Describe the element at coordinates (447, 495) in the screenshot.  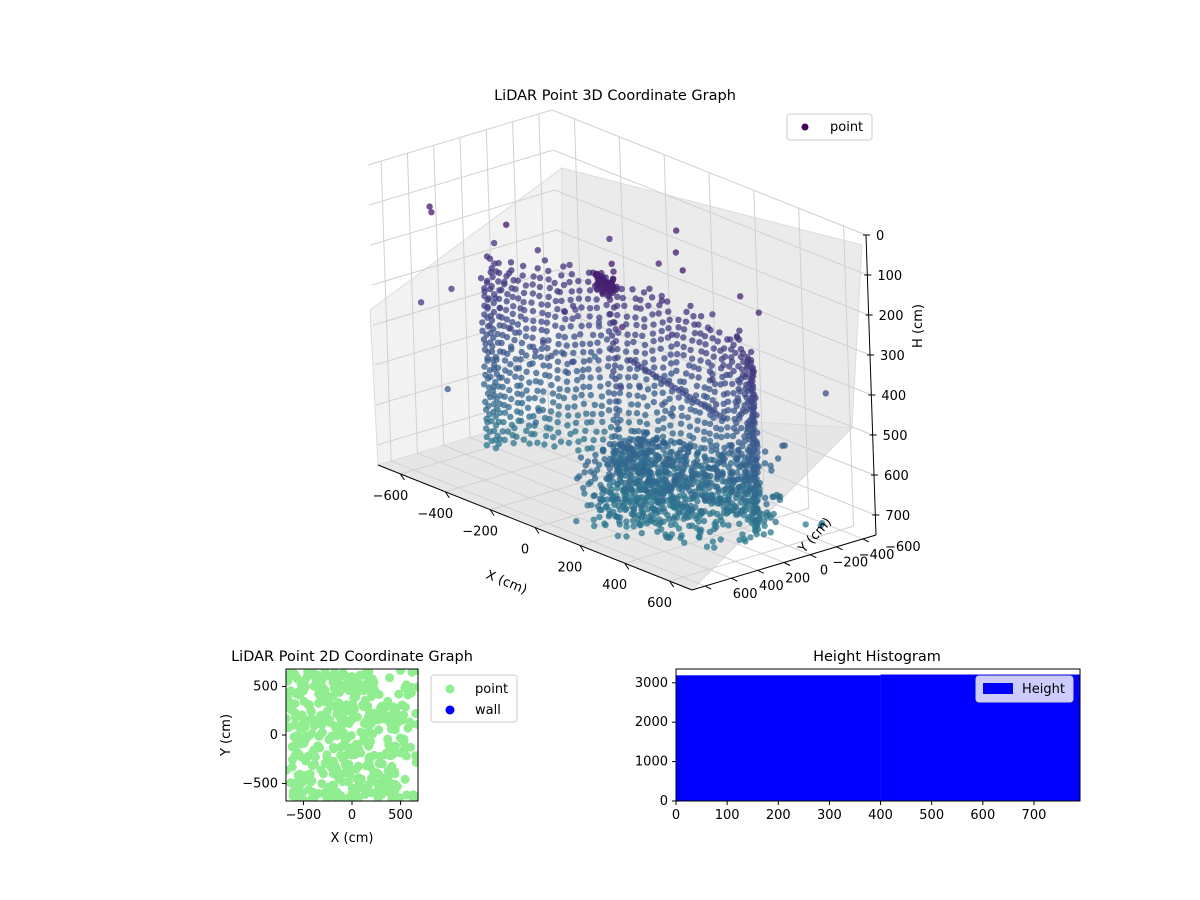
I see `x-tick-3d` at that location.